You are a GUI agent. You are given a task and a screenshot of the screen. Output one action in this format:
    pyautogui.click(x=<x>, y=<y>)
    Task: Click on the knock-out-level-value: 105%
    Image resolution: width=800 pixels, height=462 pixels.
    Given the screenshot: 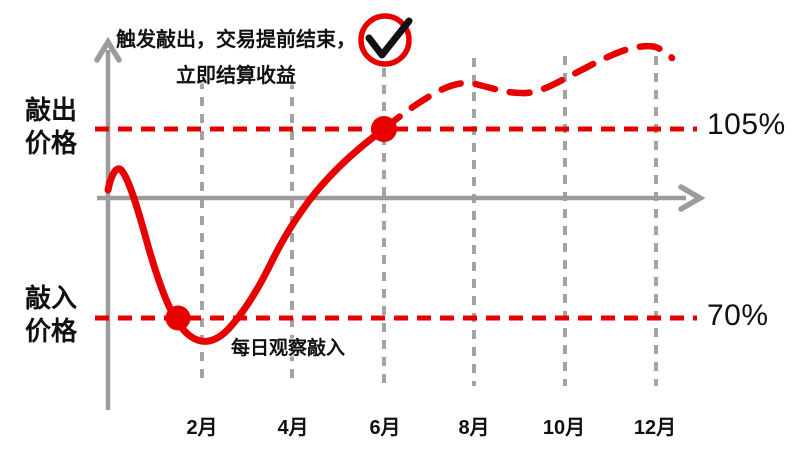 What is the action you would take?
    pyautogui.click(x=746, y=124)
    